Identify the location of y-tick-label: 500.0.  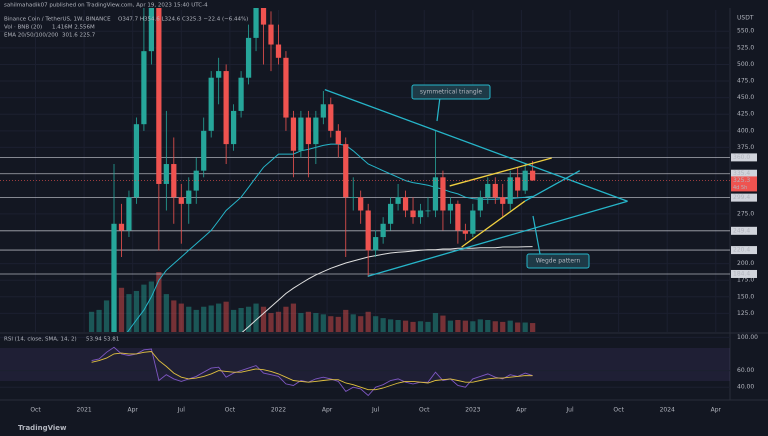
(745, 64).